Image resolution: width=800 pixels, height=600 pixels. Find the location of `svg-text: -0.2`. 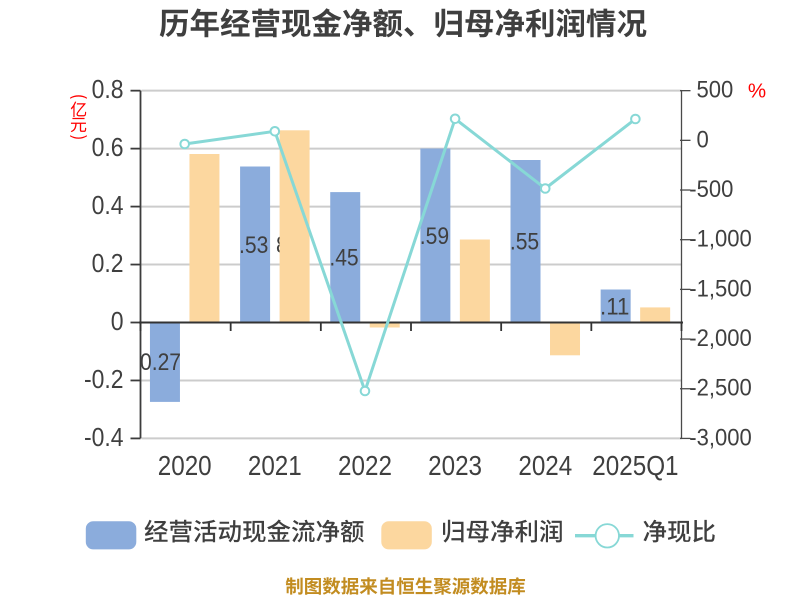

svg-text: -0.2 is located at coordinates (104, 380).